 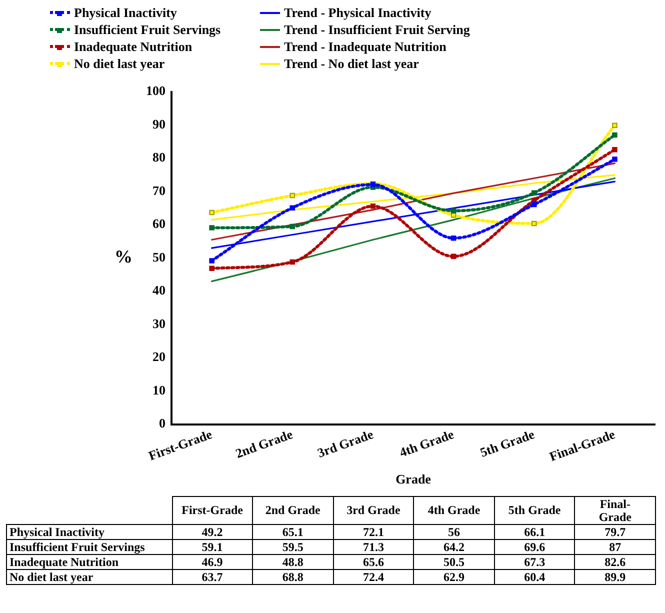 I want to click on x-tick-label: 2nd Grade, so click(x=264, y=443).